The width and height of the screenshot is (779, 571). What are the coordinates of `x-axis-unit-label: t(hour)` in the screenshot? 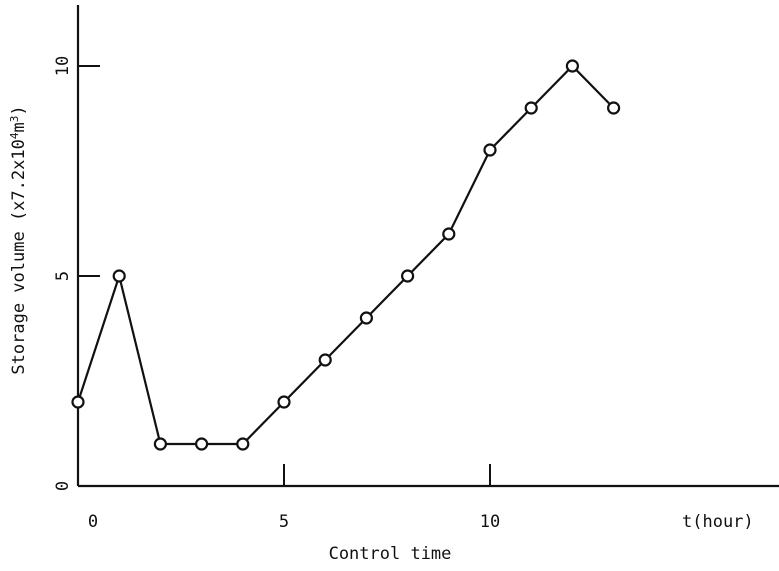 It's located at (718, 522).